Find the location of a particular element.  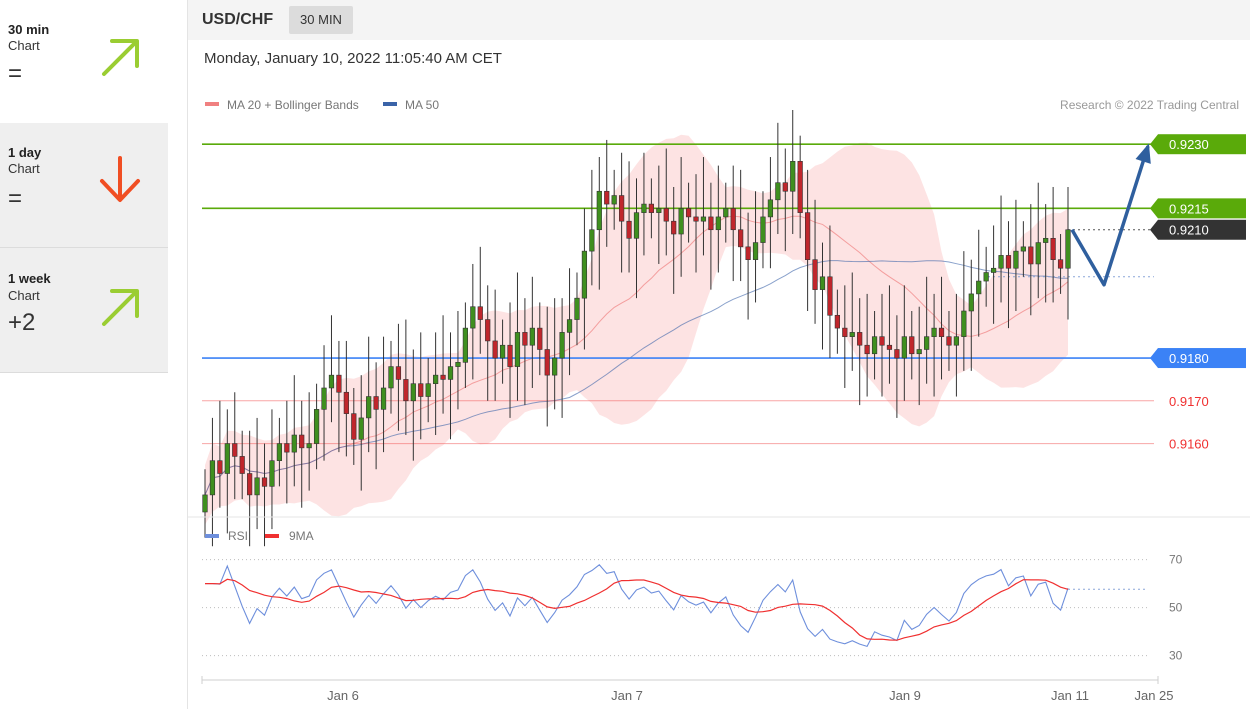

timeframe-badge: 30 MIN is located at coordinates (321, 20).